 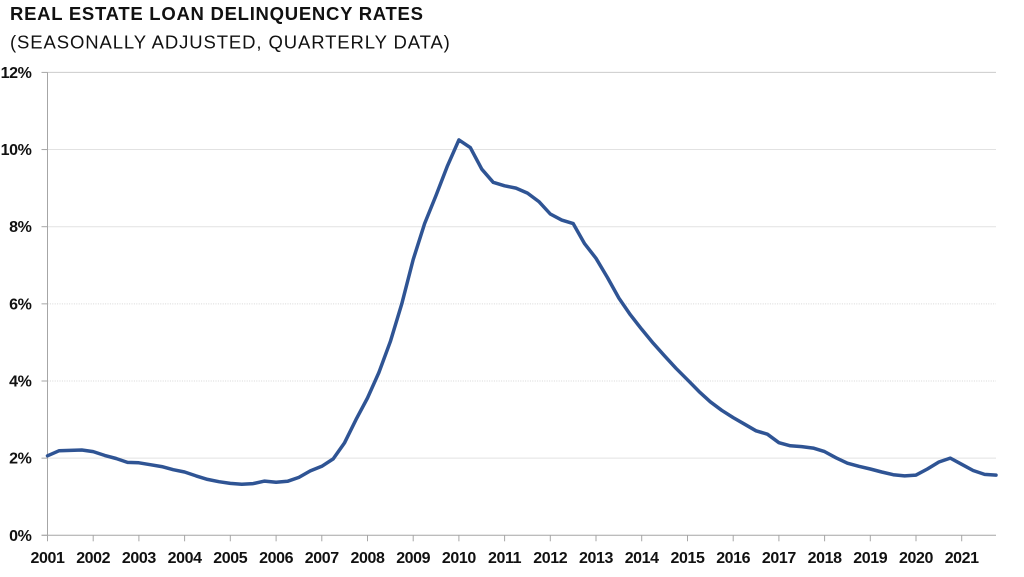 What do you see at coordinates (48, 558) in the screenshot?
I see `svg-text: 2001` at bounding box center [48, 558].